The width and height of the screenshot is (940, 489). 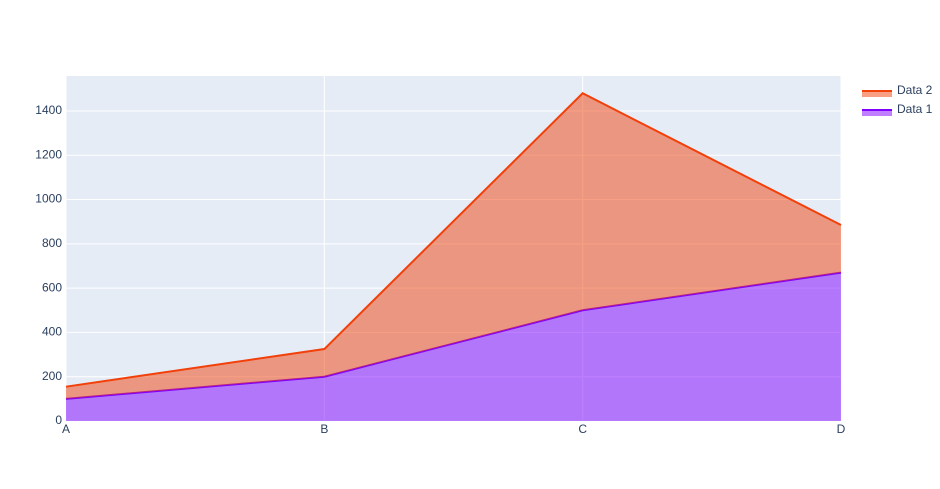 What do you see at coordinates (841, 429) in the screenshot?
I see `x-tick-label: D` at bounding box center [841, 429].